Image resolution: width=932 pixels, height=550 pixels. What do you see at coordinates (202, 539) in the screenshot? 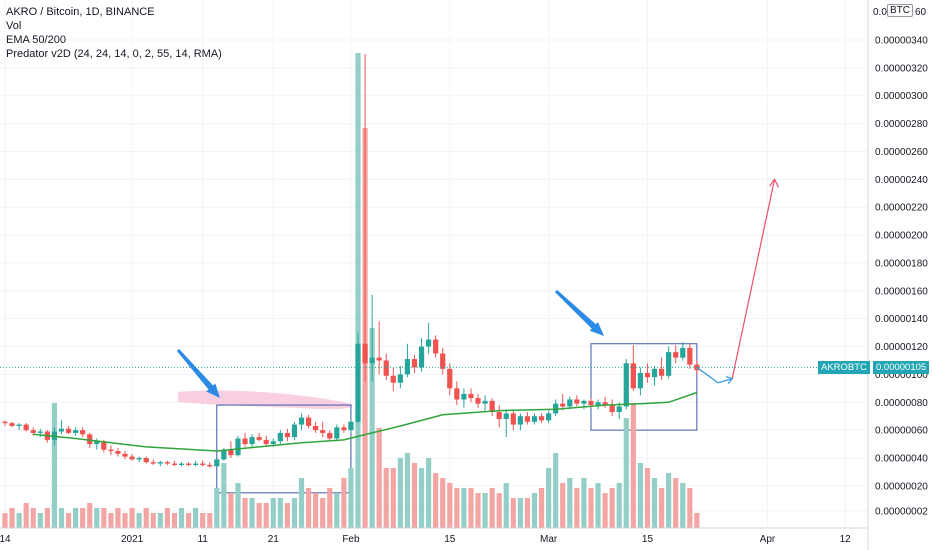
I see `time-tick-label: 11` at bounding box center [202, 539].